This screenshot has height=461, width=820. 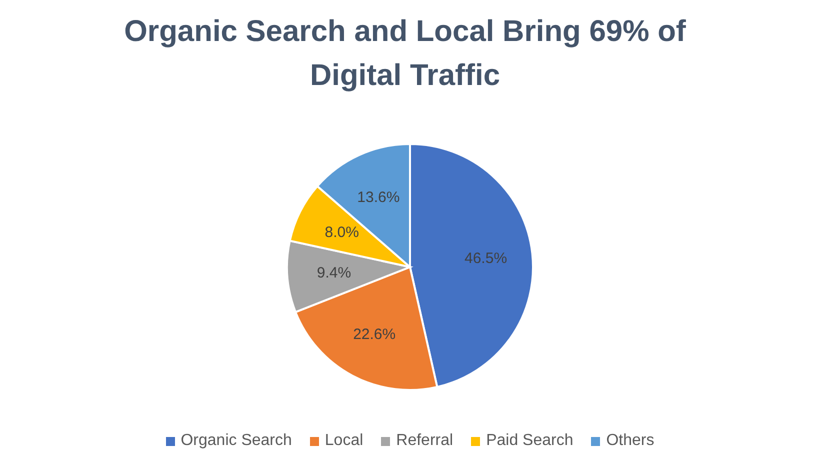 What do you see at coordinates (334, 273) in the screenshot?
I see `data-label: 9.4%` at bounding box center [334, 273].